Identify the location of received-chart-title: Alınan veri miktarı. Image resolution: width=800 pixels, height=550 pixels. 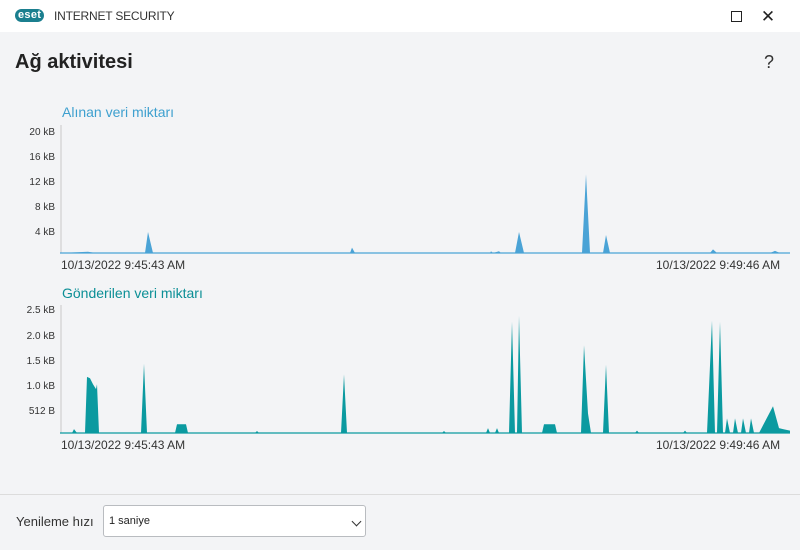
(118, 112).